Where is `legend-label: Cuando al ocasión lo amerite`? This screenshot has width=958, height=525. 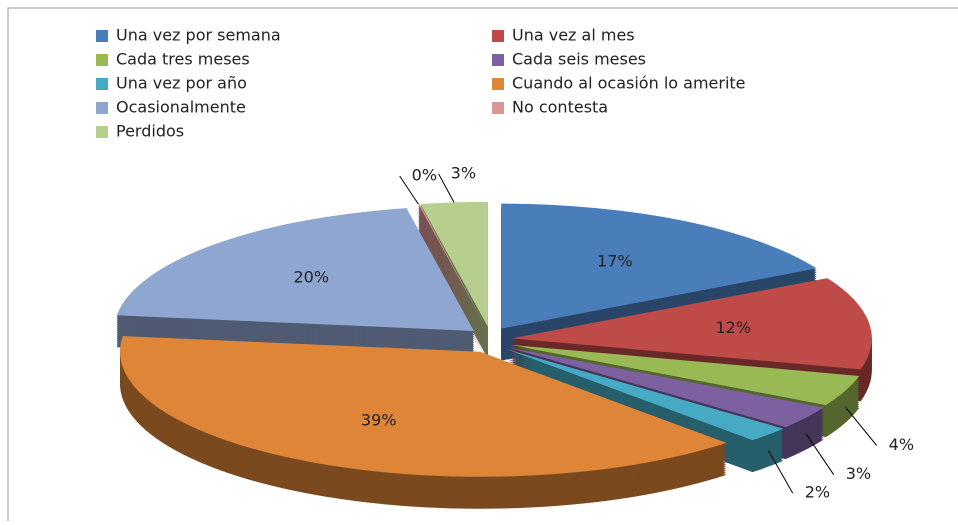 legend-label: Cuando al ocasión lo amerite is located at coordinates (629, 83).